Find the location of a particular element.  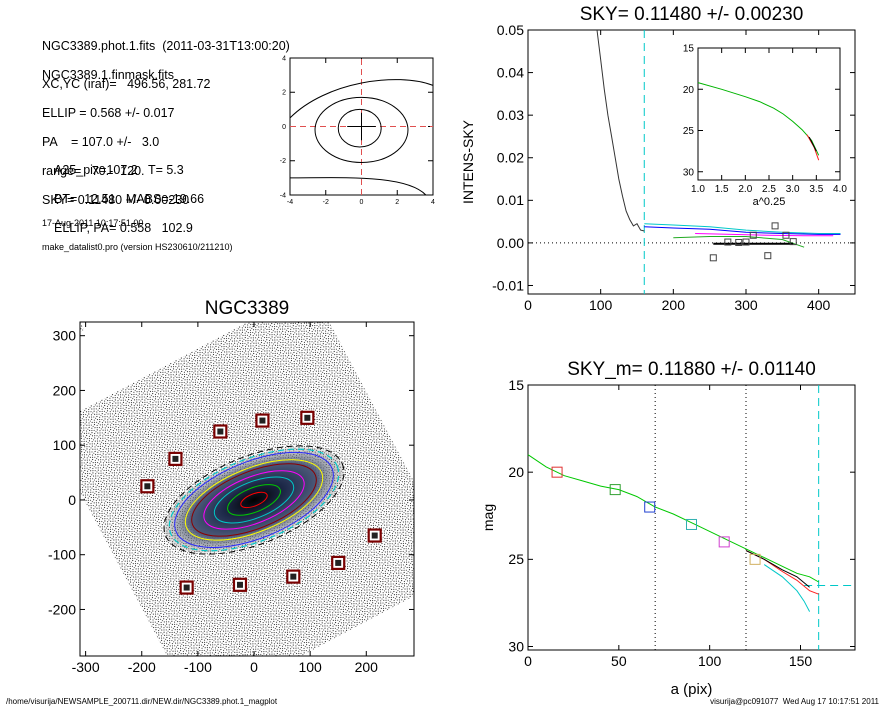

galaxy-body is located at coordinates (254, 500).